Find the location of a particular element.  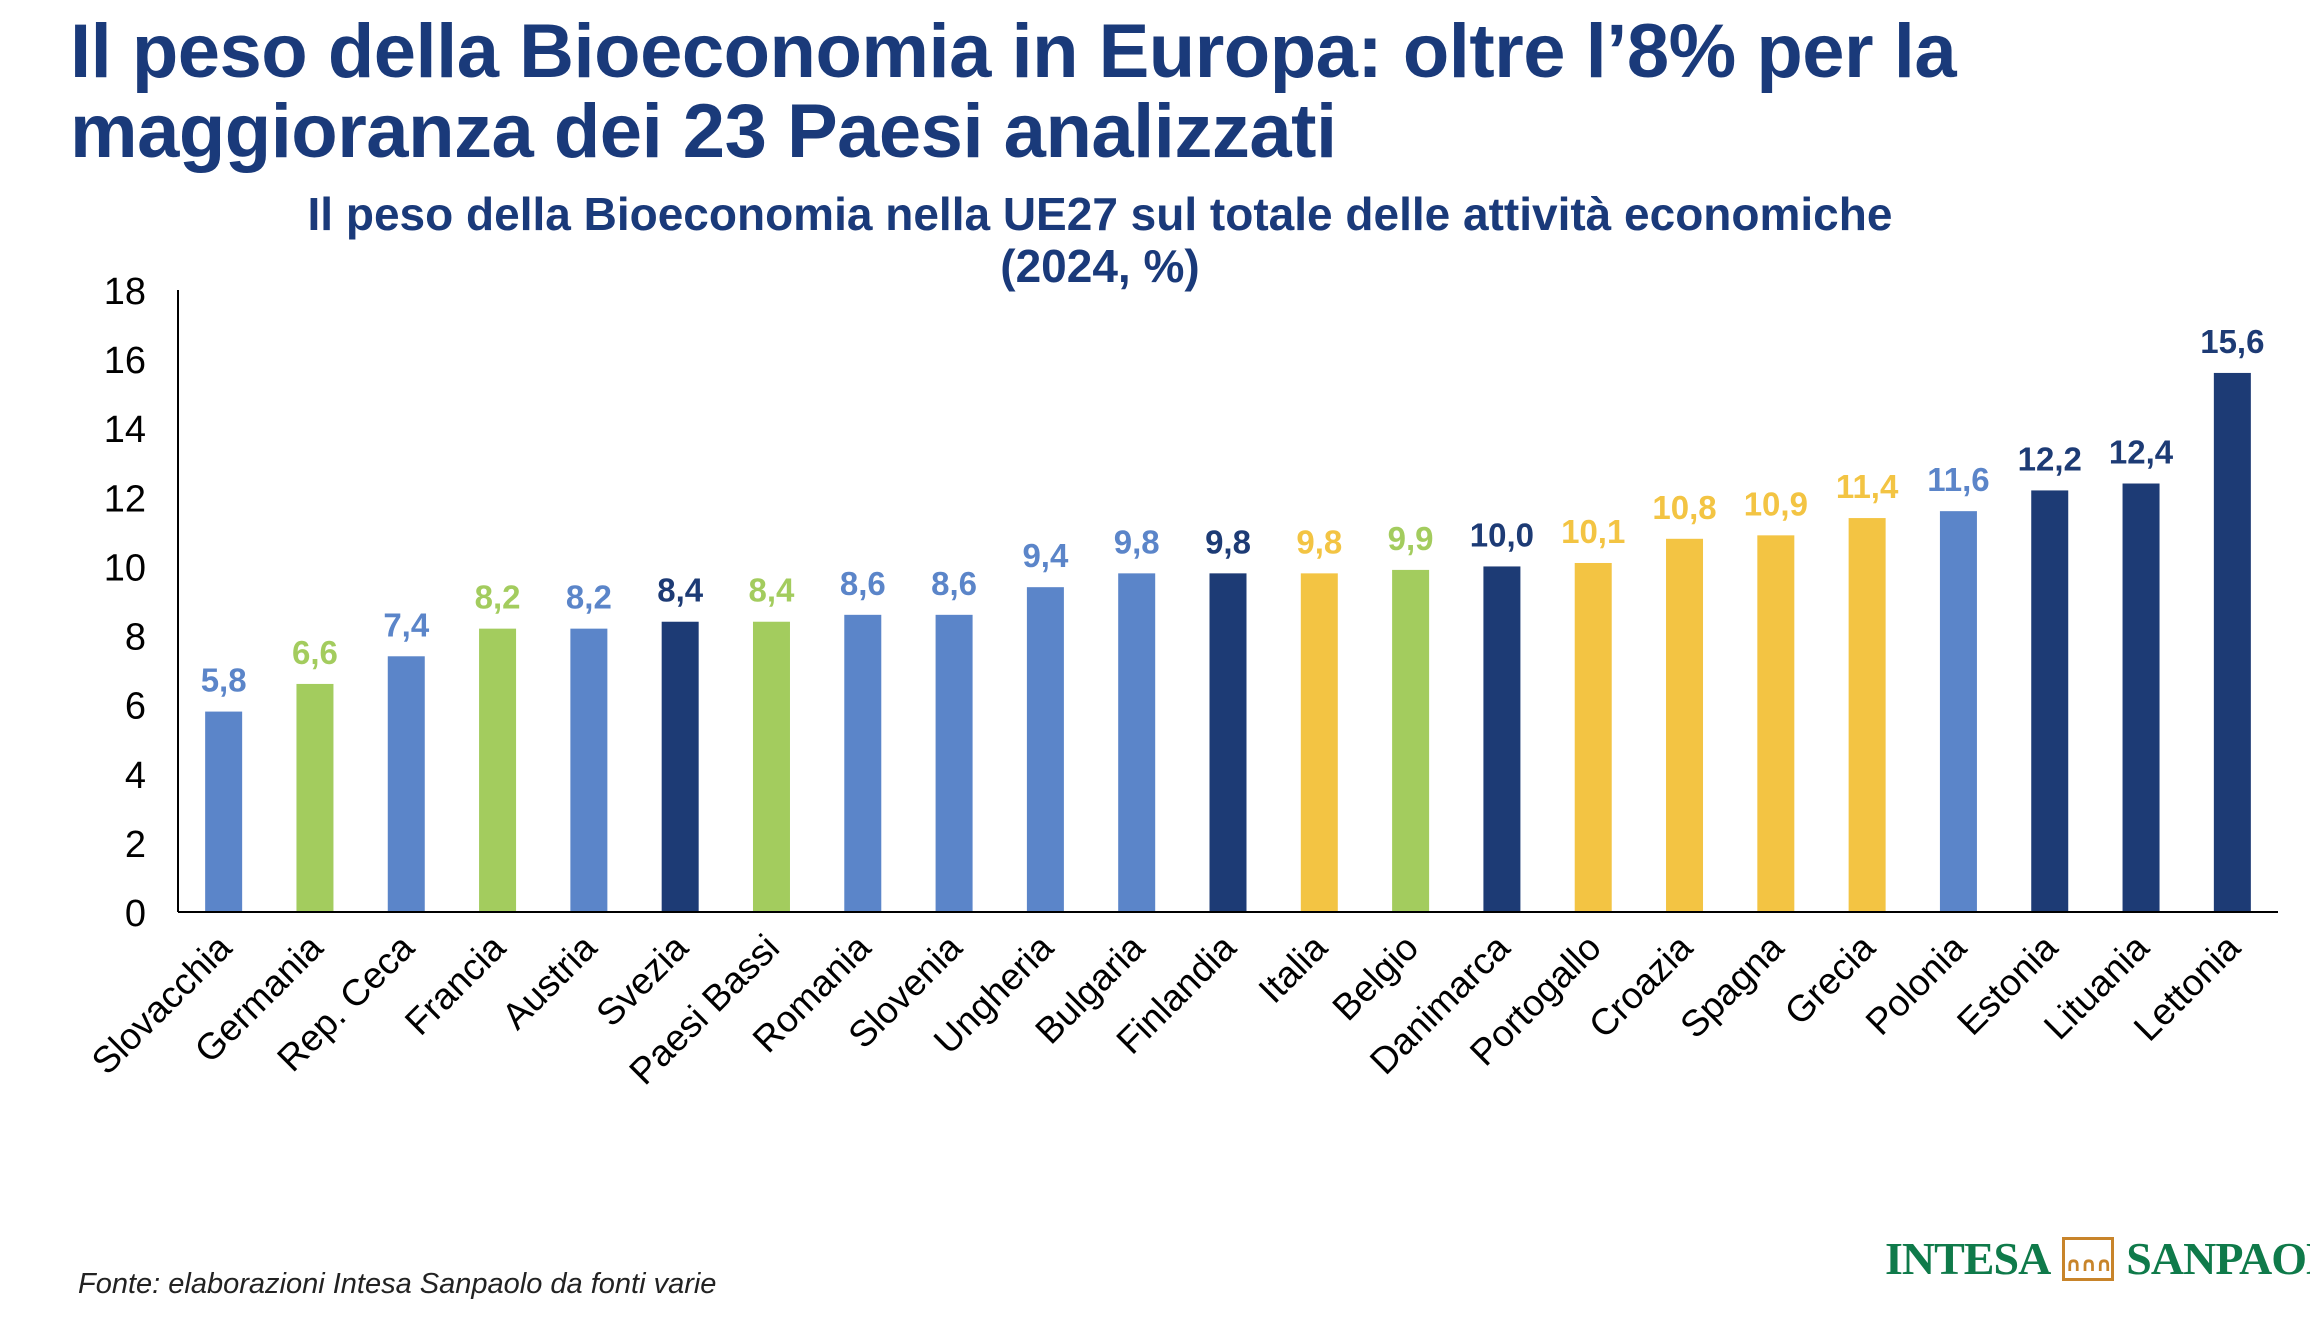

data-label: 11,4 is located at coordinates (1867, 486).